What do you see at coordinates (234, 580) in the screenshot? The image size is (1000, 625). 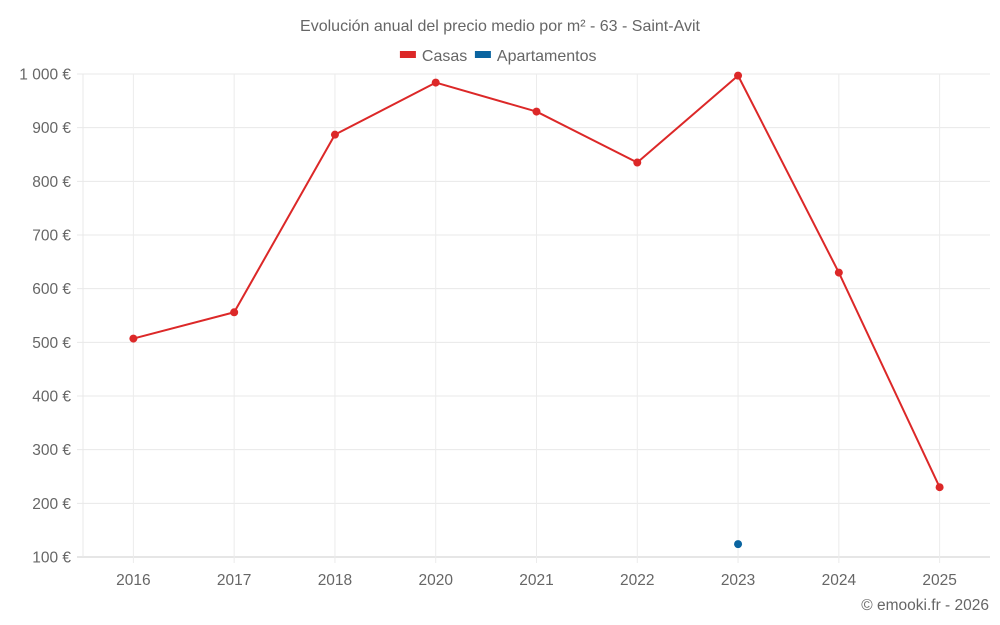 I see `x-tick-label: 2017` at bounding box center [234, 580].